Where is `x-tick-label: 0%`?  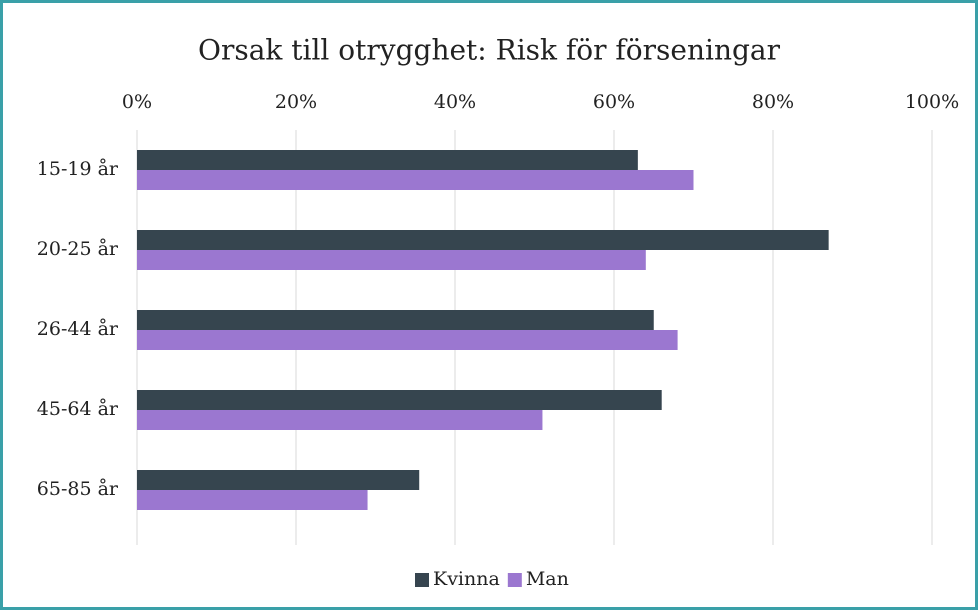 x-tick-label: 0% is located at coordinates (137, 102).